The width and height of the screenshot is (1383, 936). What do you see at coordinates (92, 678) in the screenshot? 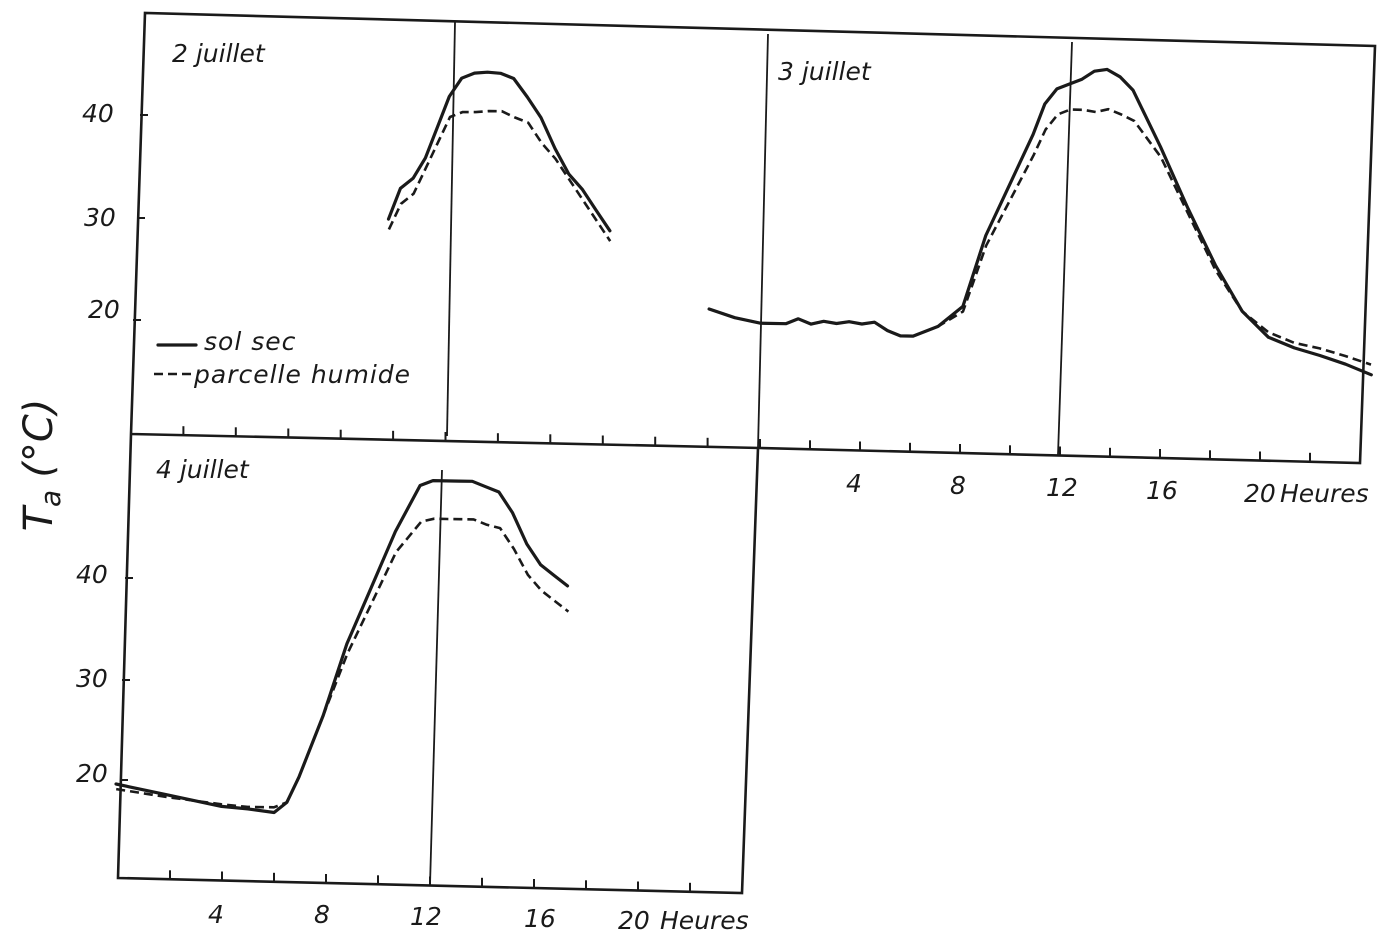
I see `ytick-label-30-lower: 30` at bounding box center [92, 678].